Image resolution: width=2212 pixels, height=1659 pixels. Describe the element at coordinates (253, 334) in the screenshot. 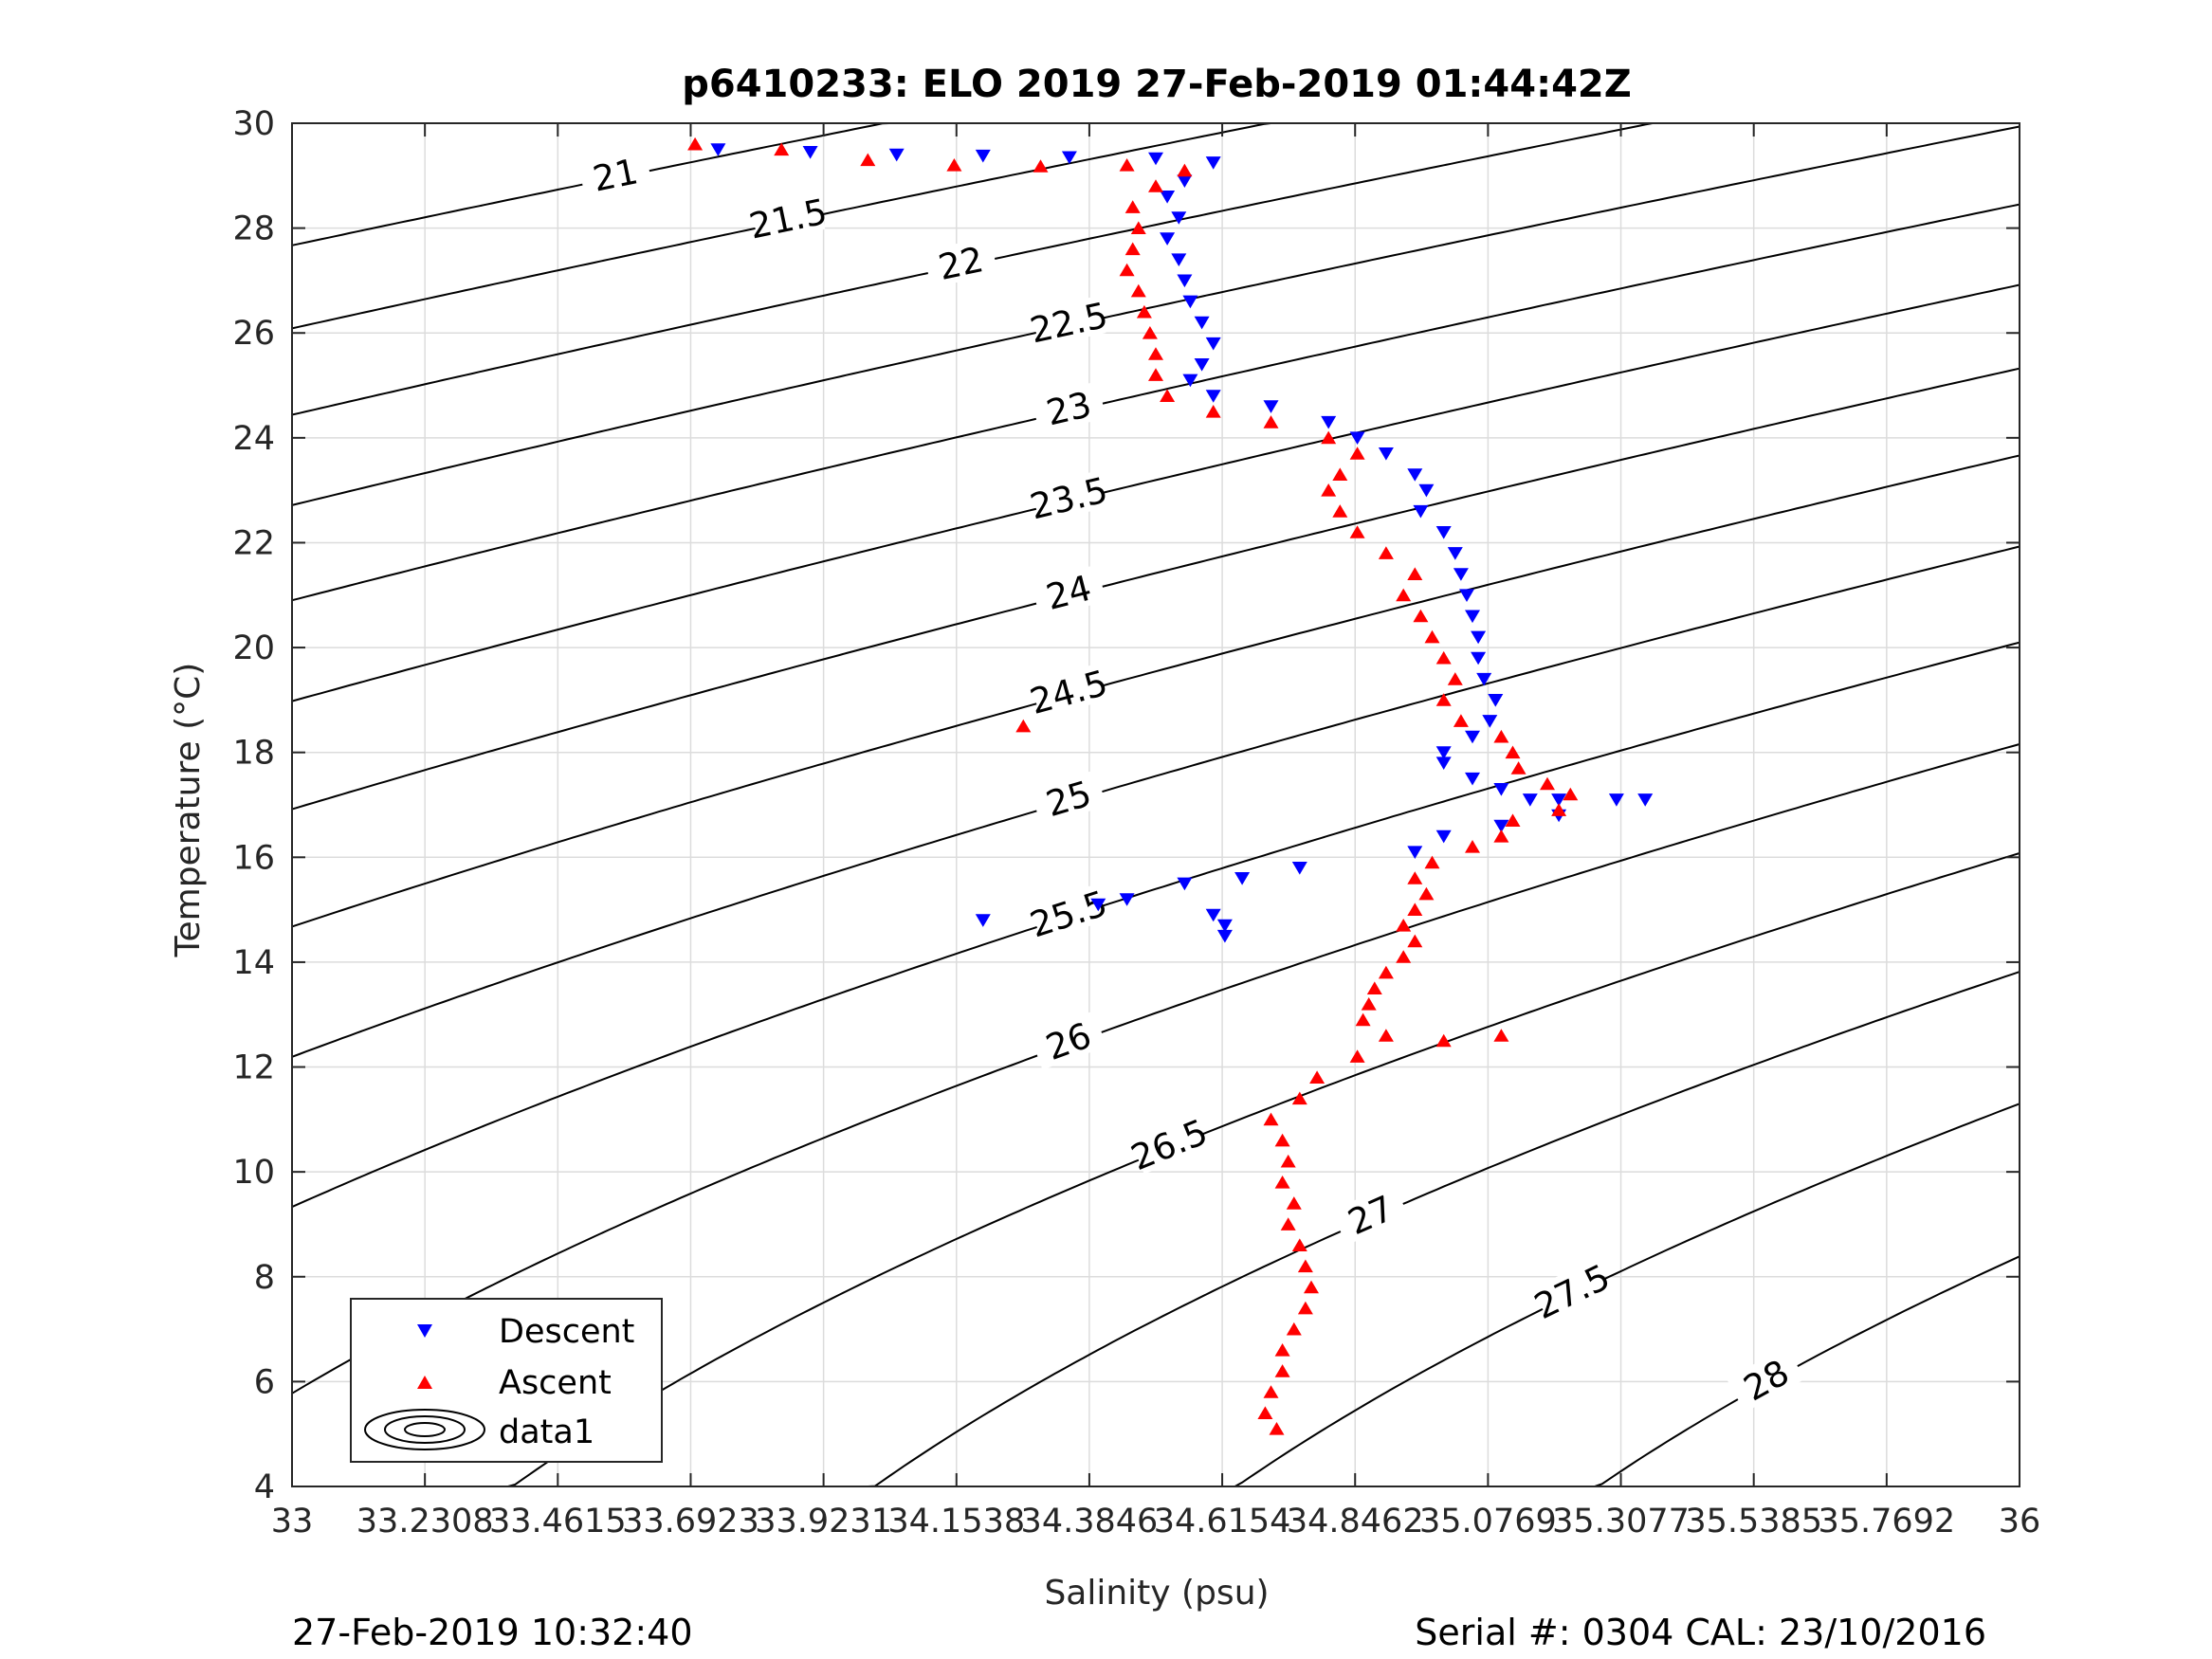

I see `y-tick-label: 26` at that location.